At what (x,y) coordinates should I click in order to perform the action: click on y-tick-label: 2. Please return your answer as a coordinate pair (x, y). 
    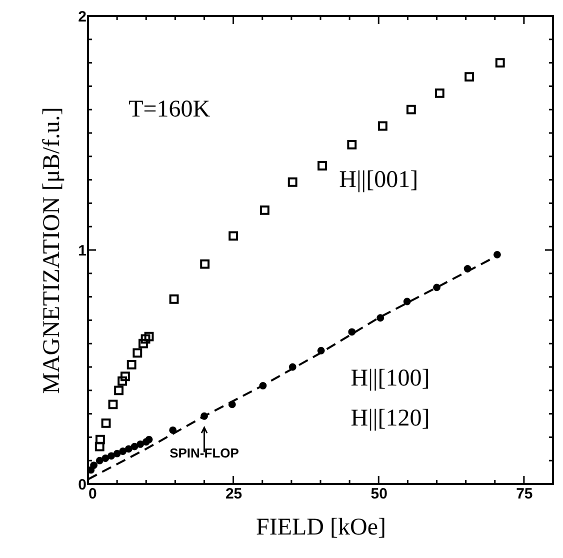
    Looking at the image, I should click on (82, 17).